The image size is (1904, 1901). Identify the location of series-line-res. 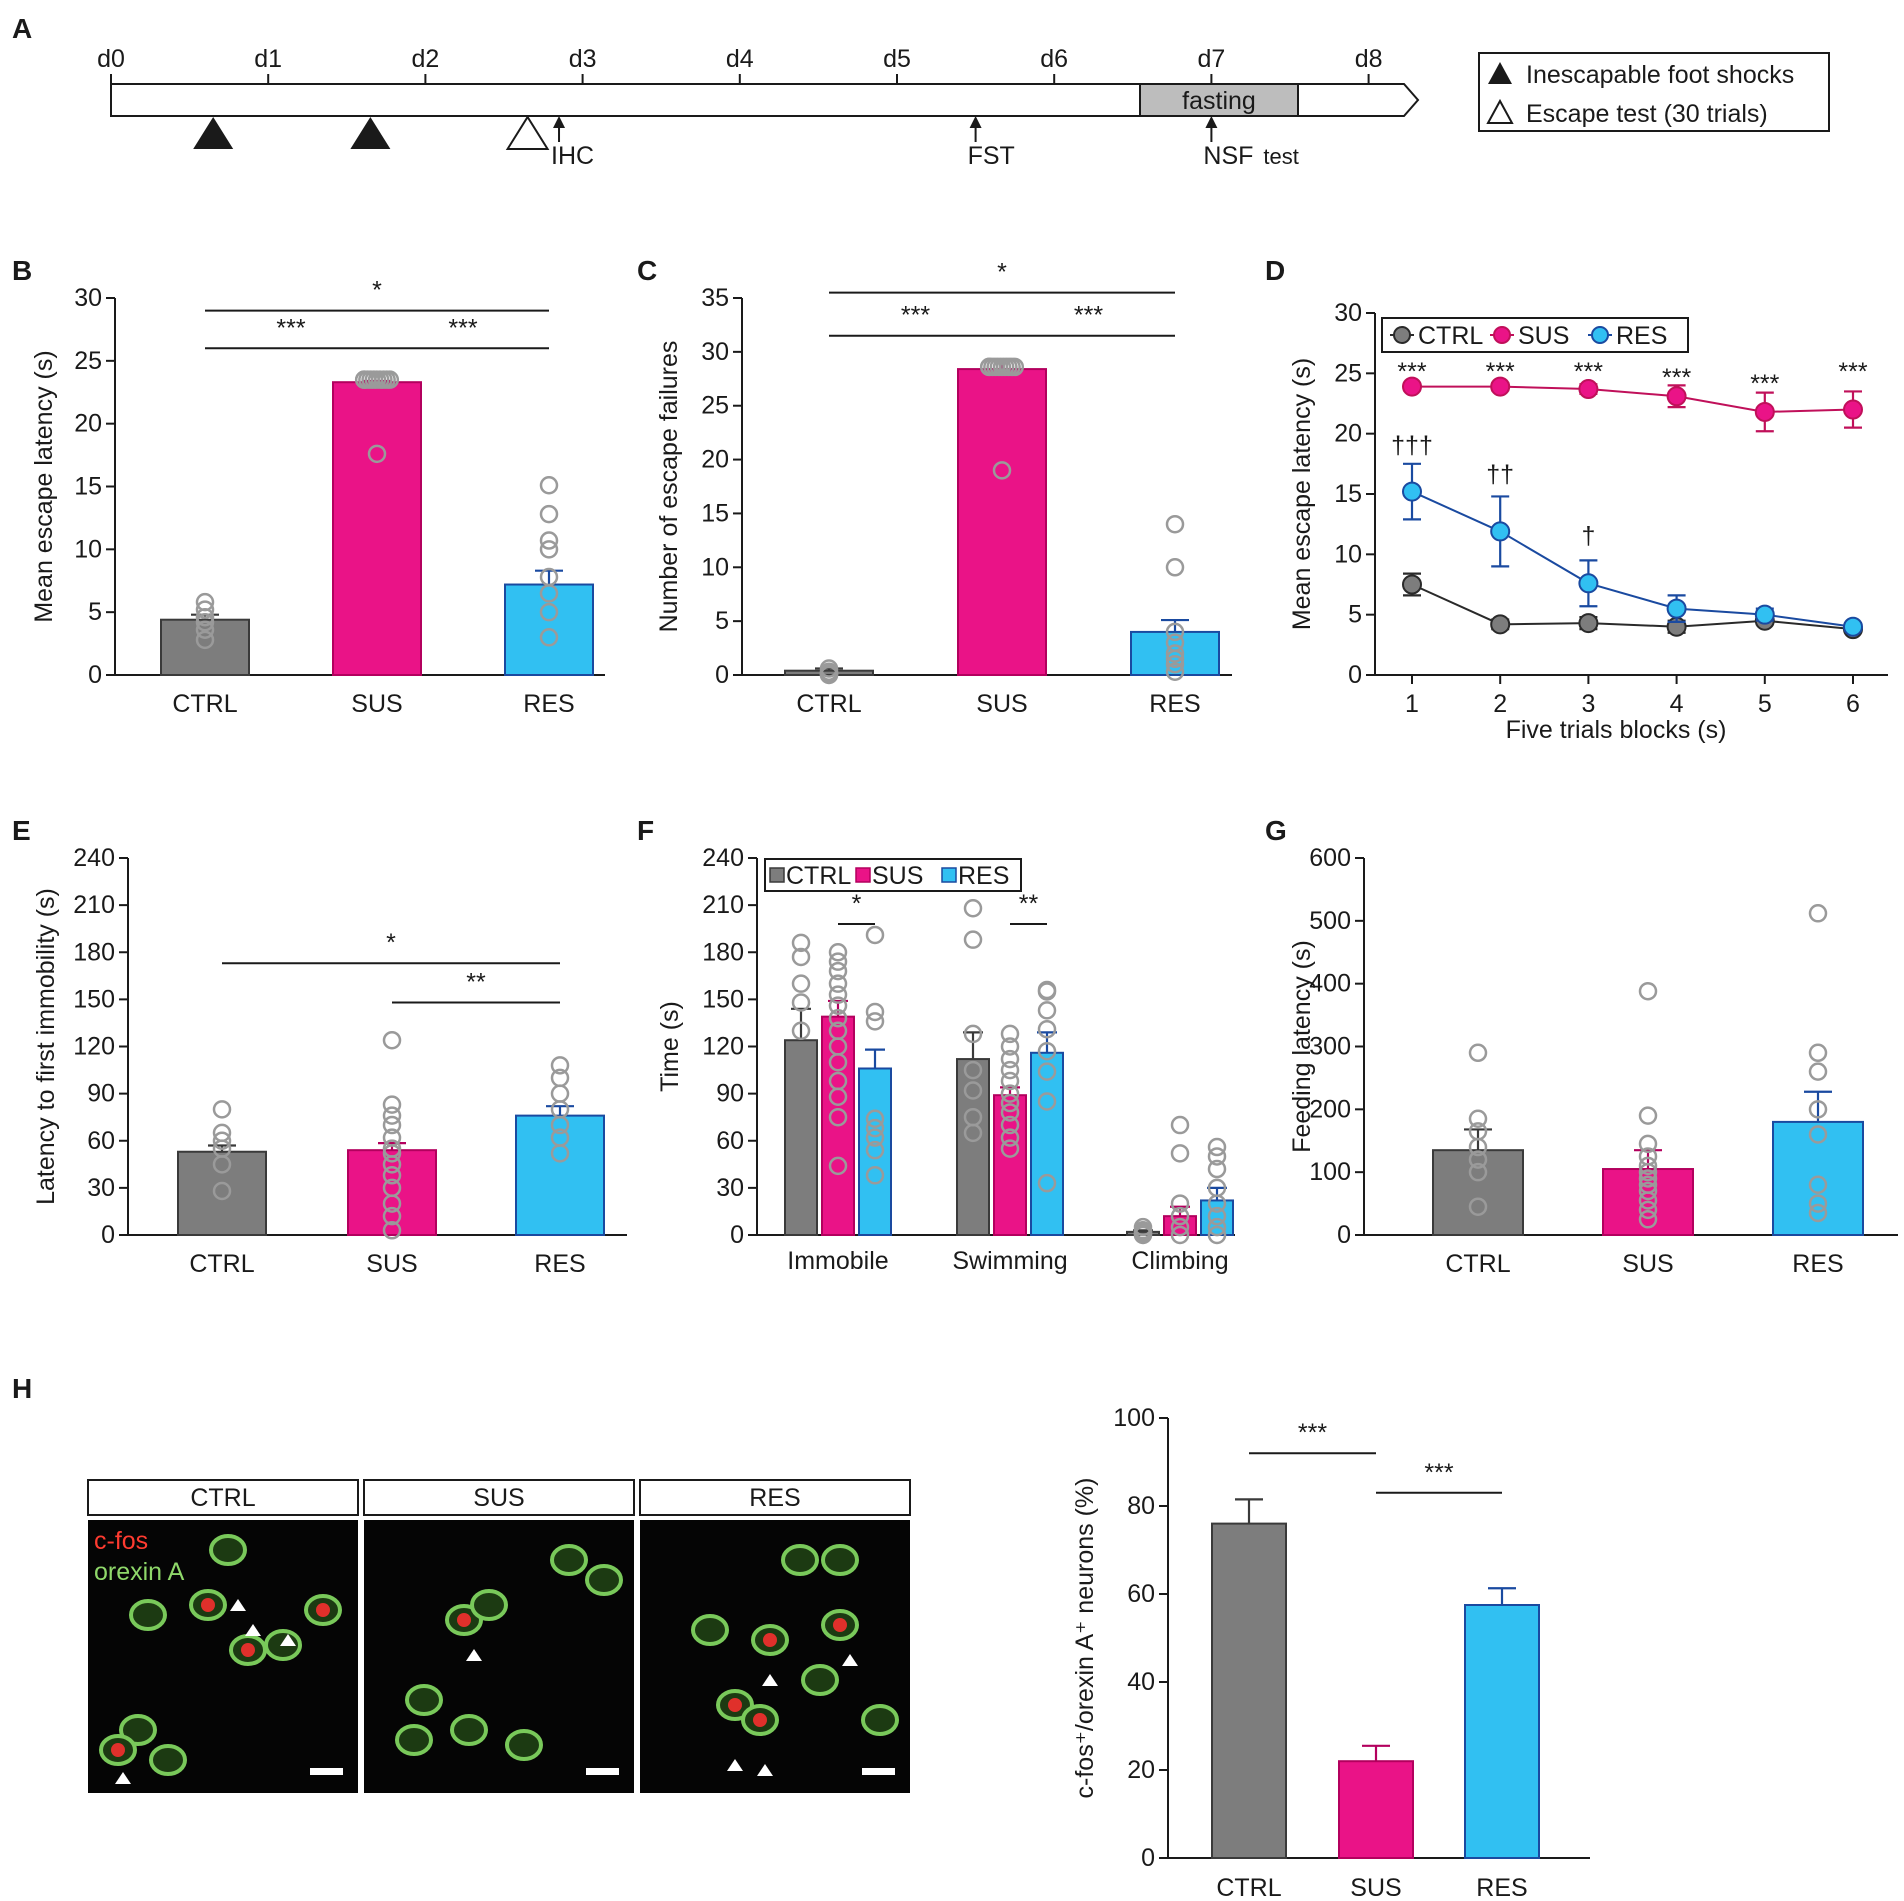
(1632, 559).